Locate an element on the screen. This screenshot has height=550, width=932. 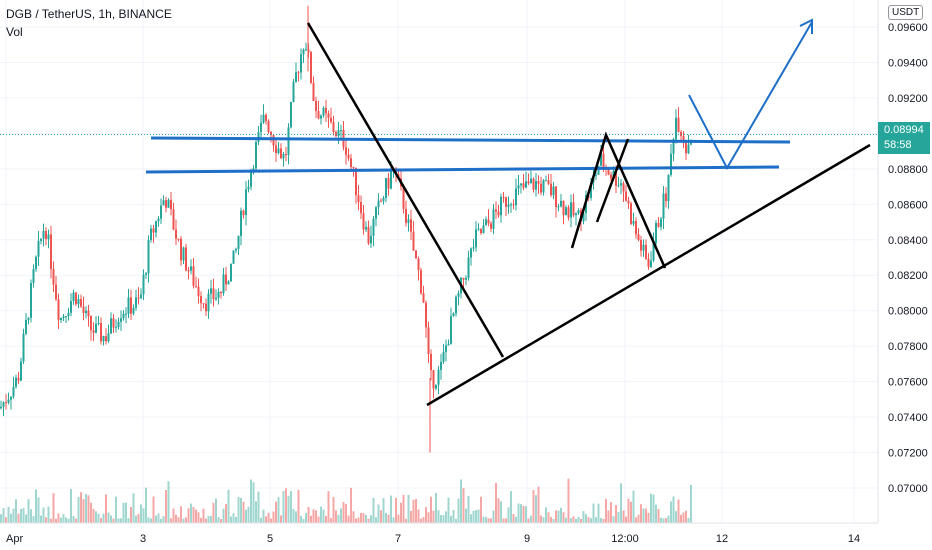
descending-line is located at coordinates (405, 190).